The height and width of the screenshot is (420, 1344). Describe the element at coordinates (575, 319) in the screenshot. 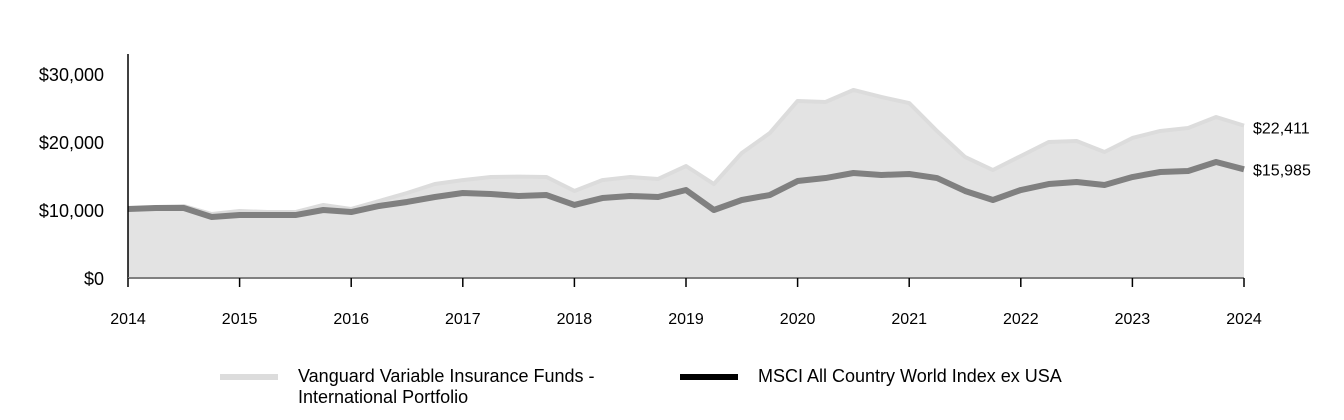

I see `x-tick-label: 2018` at that location.